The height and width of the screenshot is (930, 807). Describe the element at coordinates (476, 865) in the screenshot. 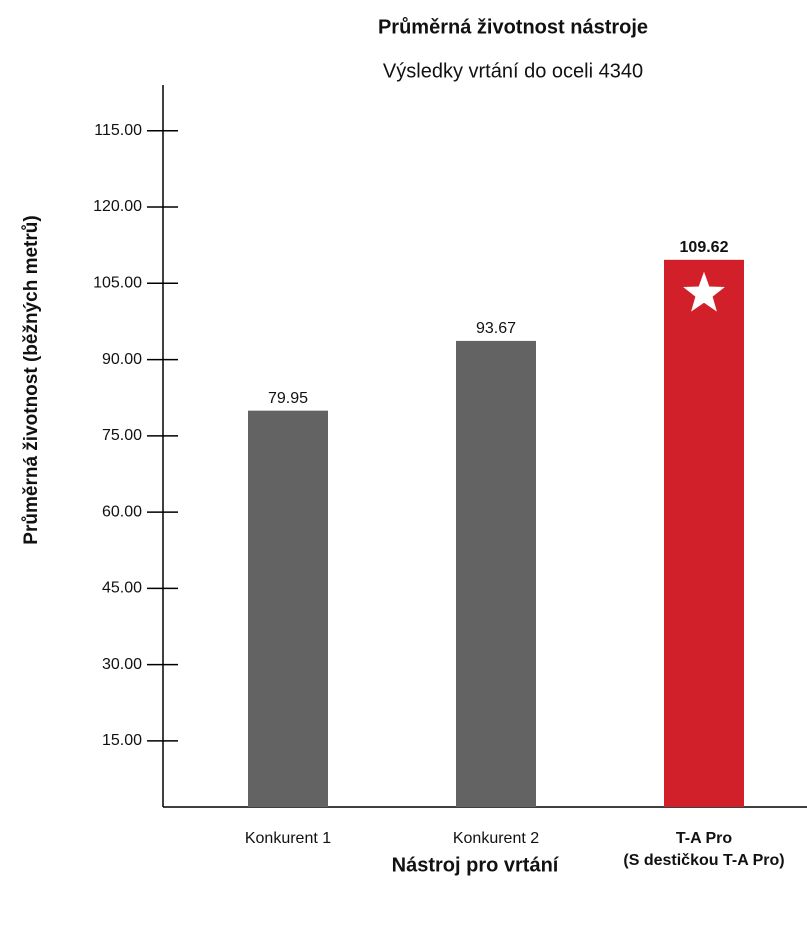

I see `x-axis-title: Nástroj pro vrtání` at that location.